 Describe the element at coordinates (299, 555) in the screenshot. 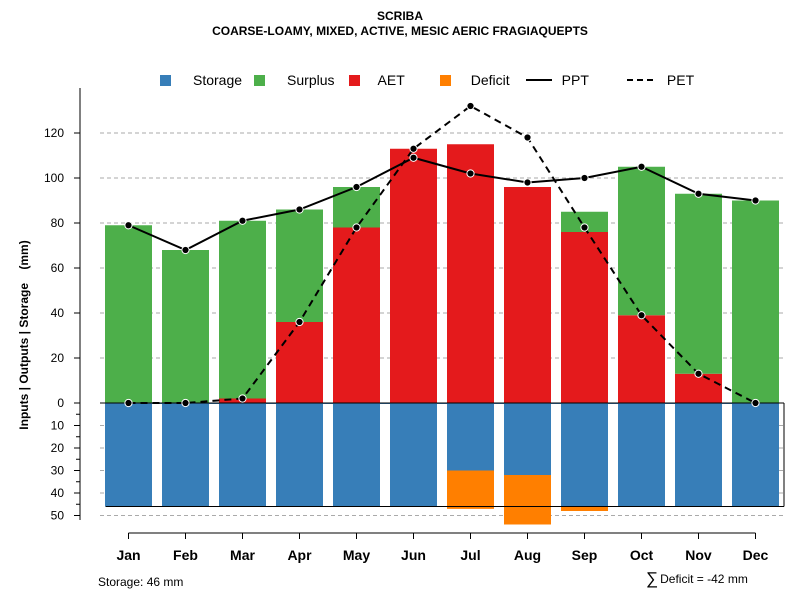

I see `x-tick-label: Apr` at that location.